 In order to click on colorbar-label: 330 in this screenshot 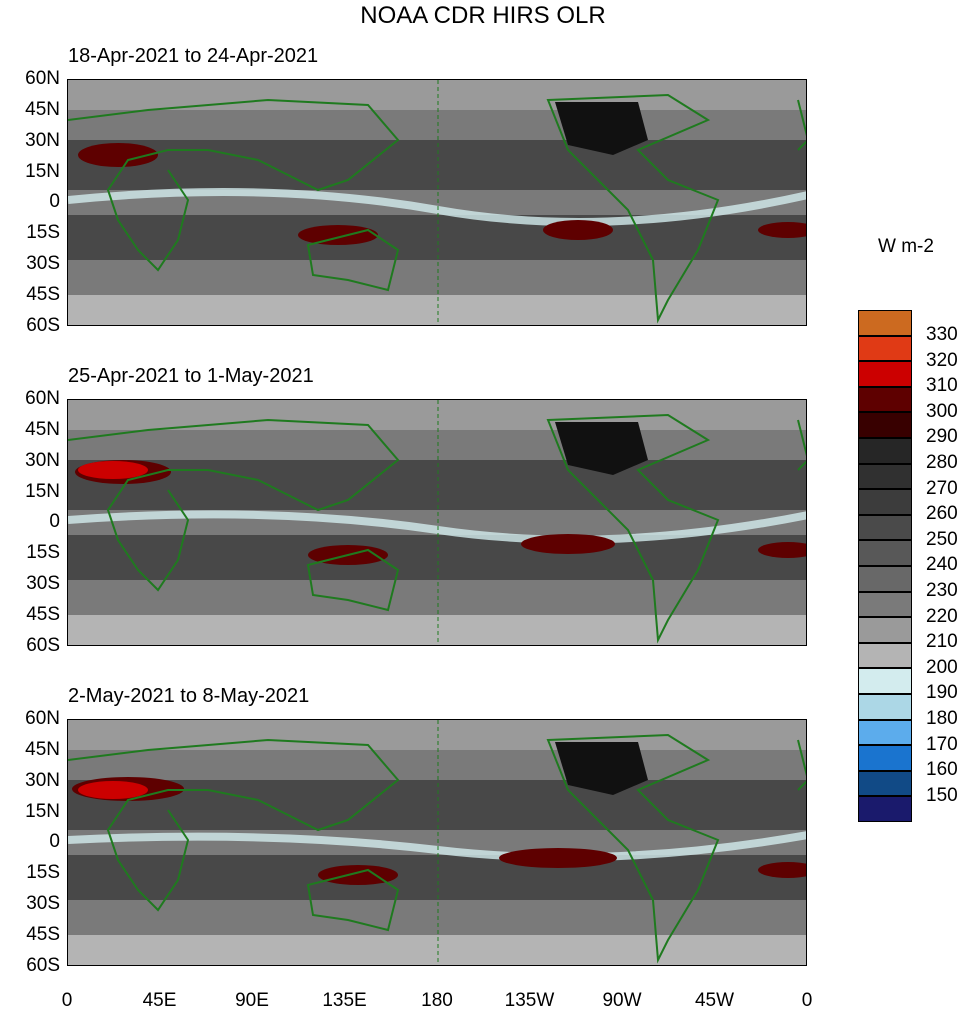, I will do `click(942, 334)`.